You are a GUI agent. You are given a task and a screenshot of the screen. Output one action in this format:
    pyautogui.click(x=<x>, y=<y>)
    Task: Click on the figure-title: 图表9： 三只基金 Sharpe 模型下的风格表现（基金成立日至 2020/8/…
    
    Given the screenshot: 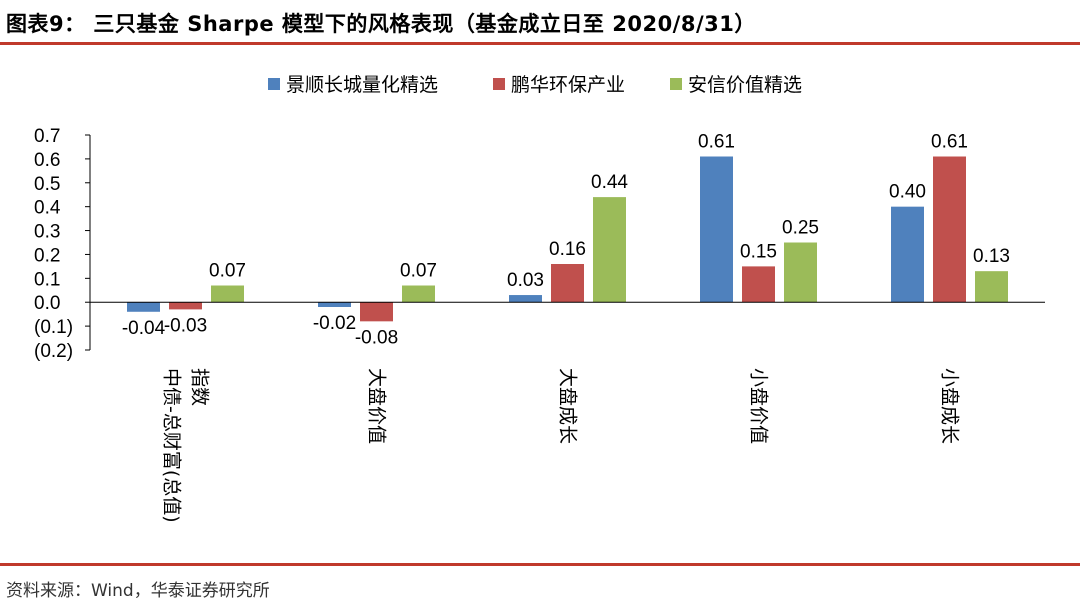 What is the action you would take?
    pyautogui.click(x=381, y=24)
    